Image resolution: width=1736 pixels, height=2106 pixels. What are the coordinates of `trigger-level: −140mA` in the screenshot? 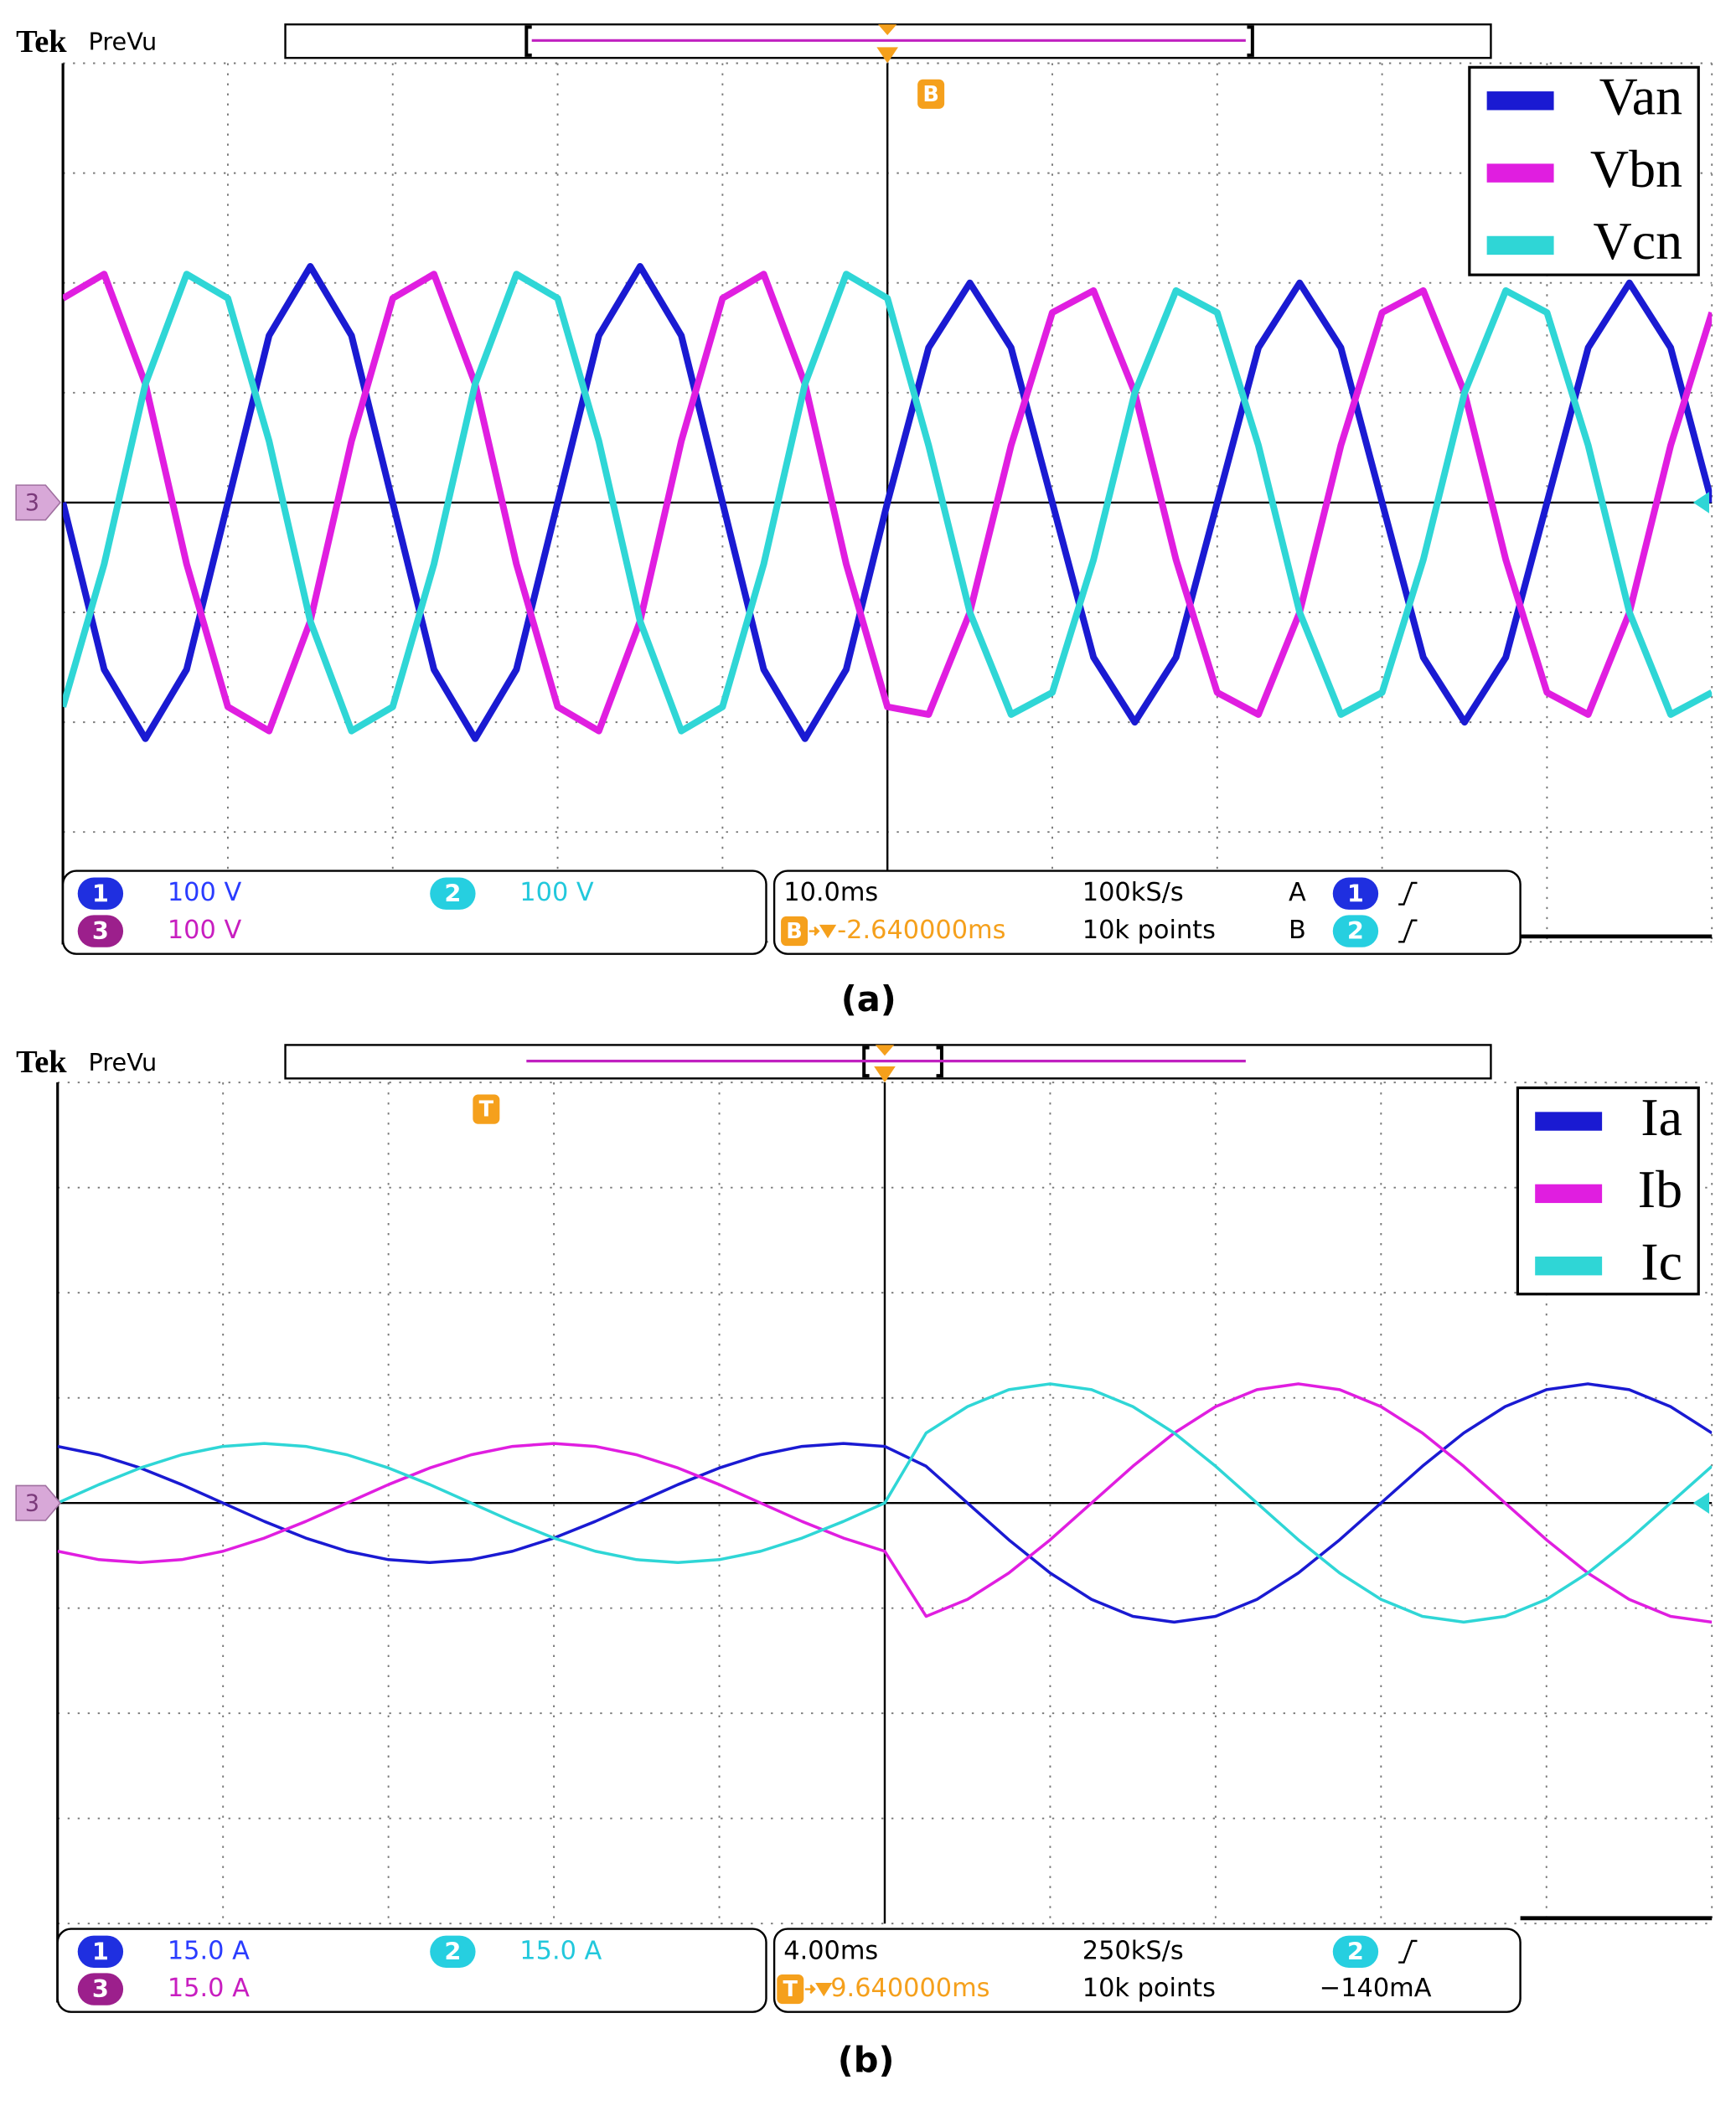 It's located at (1376, 1988).